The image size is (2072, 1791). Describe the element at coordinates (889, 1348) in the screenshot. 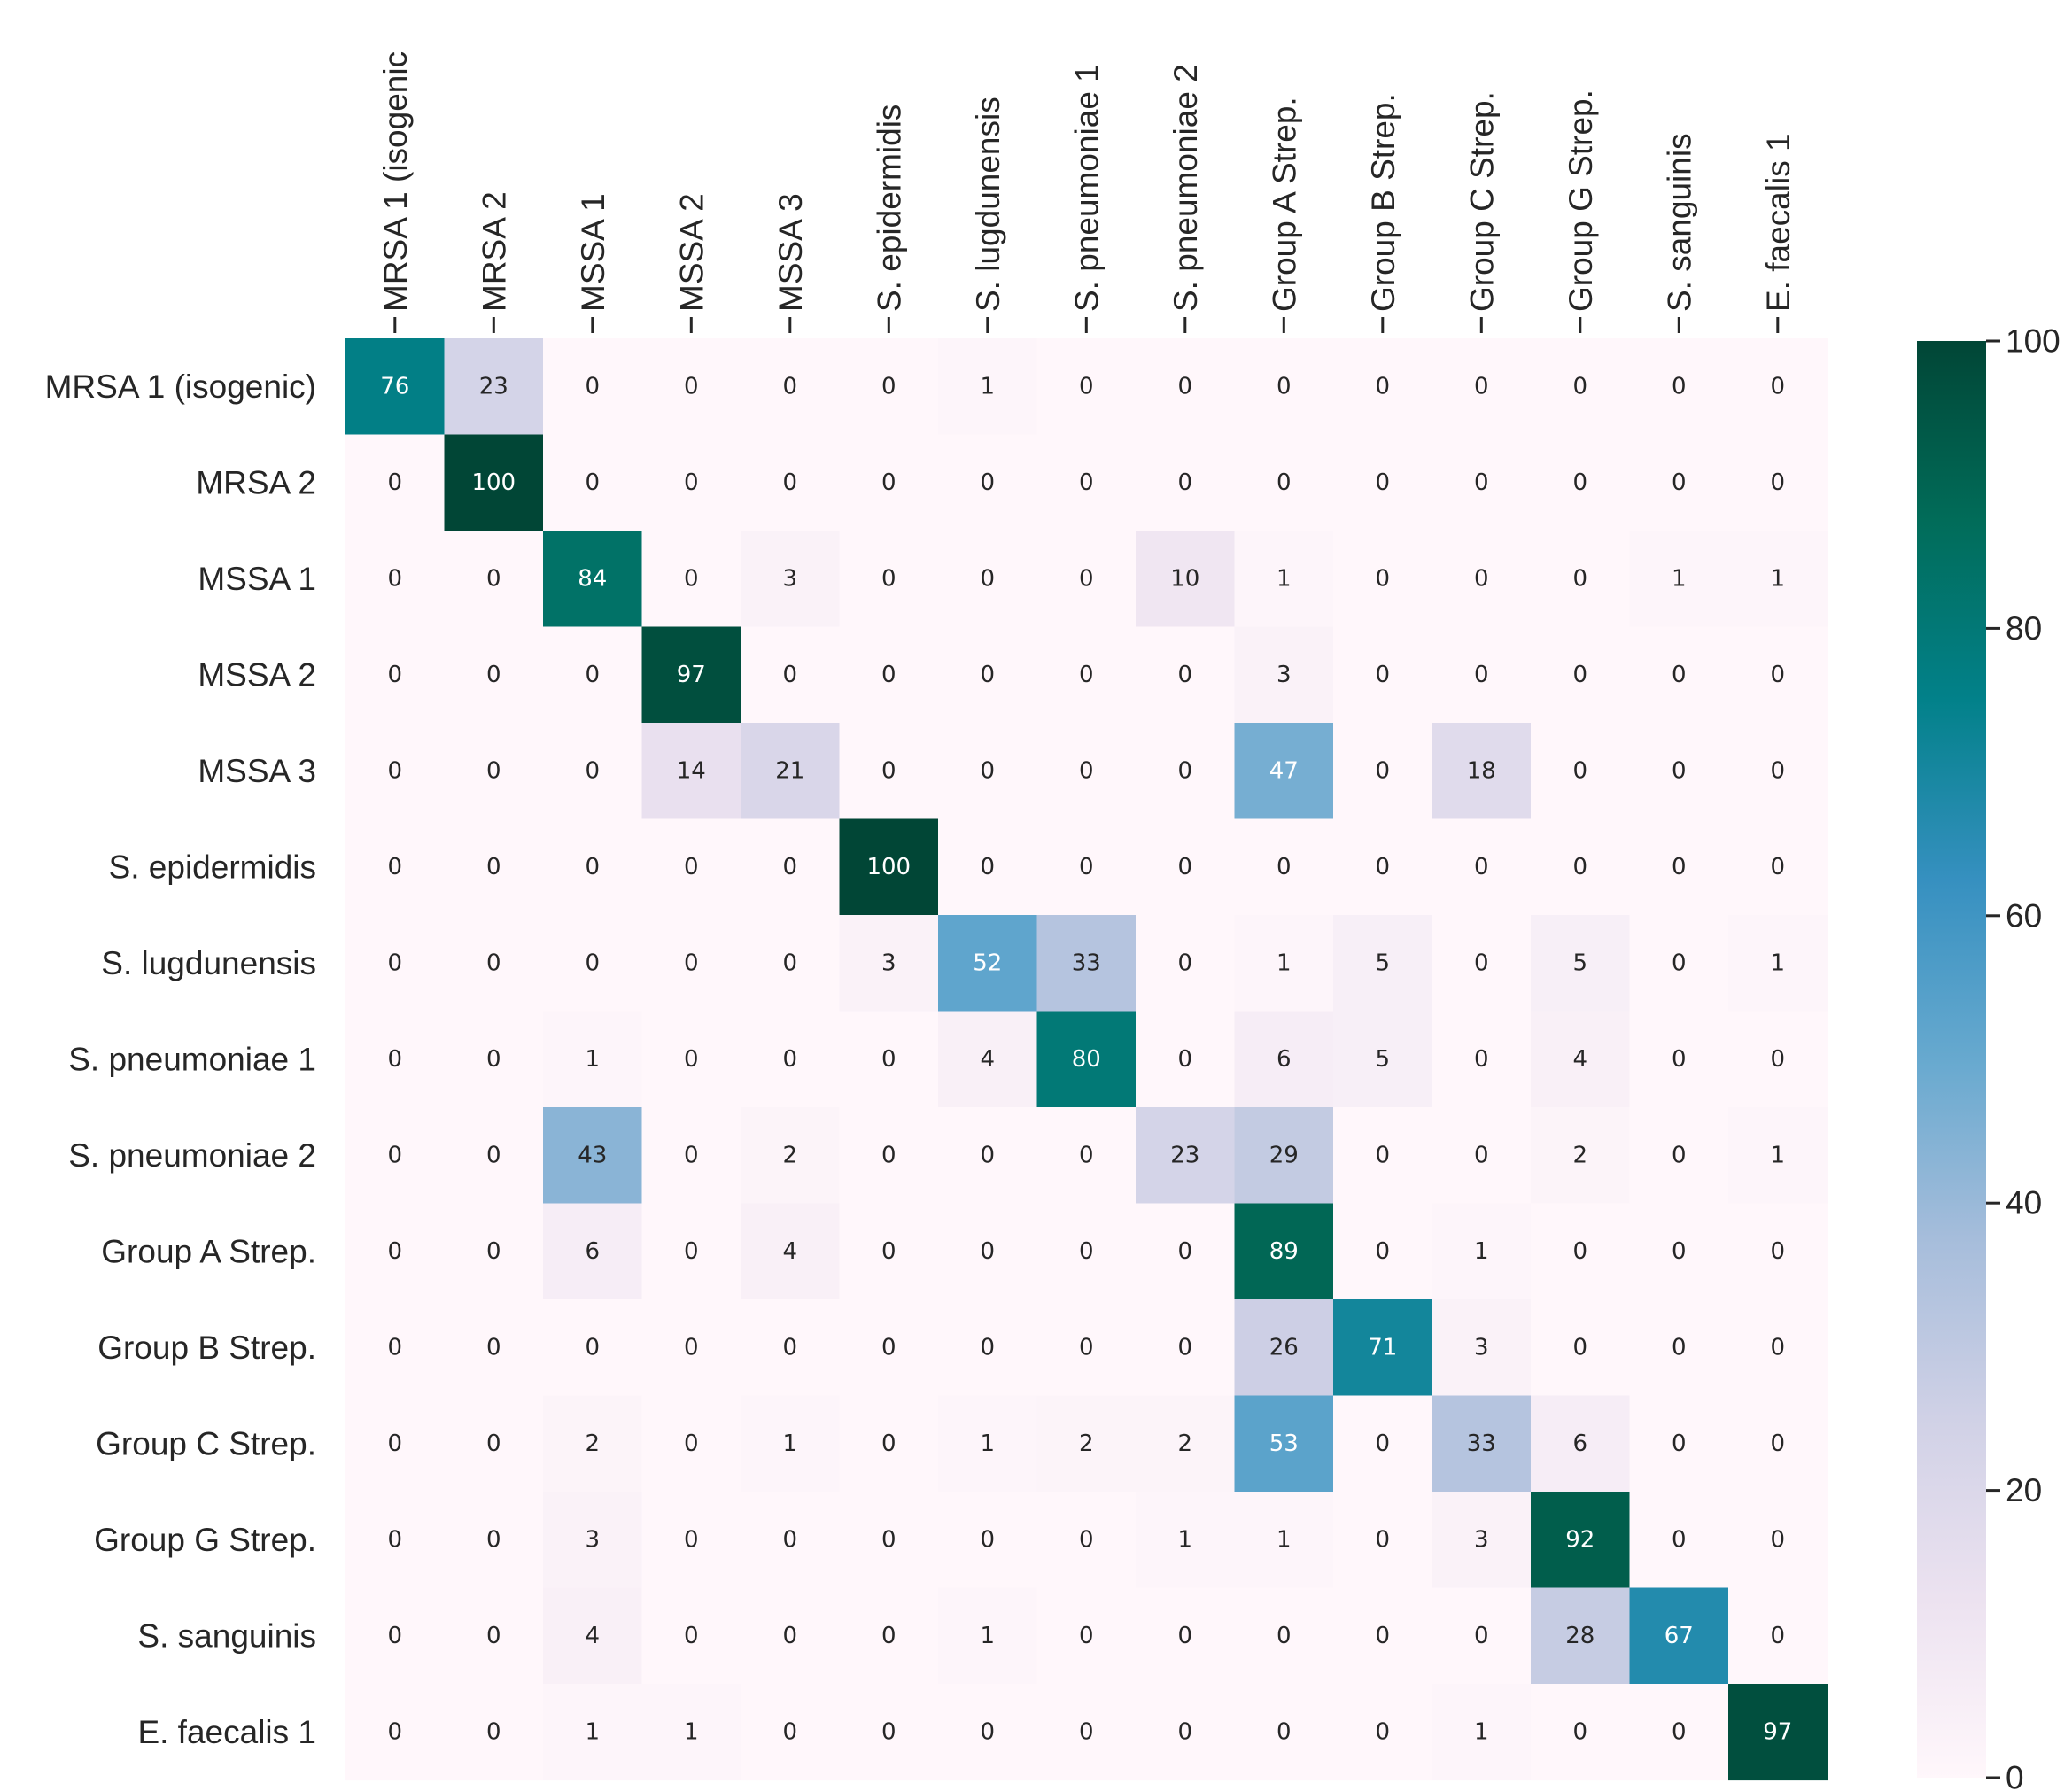

I see `heatmap-cell-r10-c5` at that location.